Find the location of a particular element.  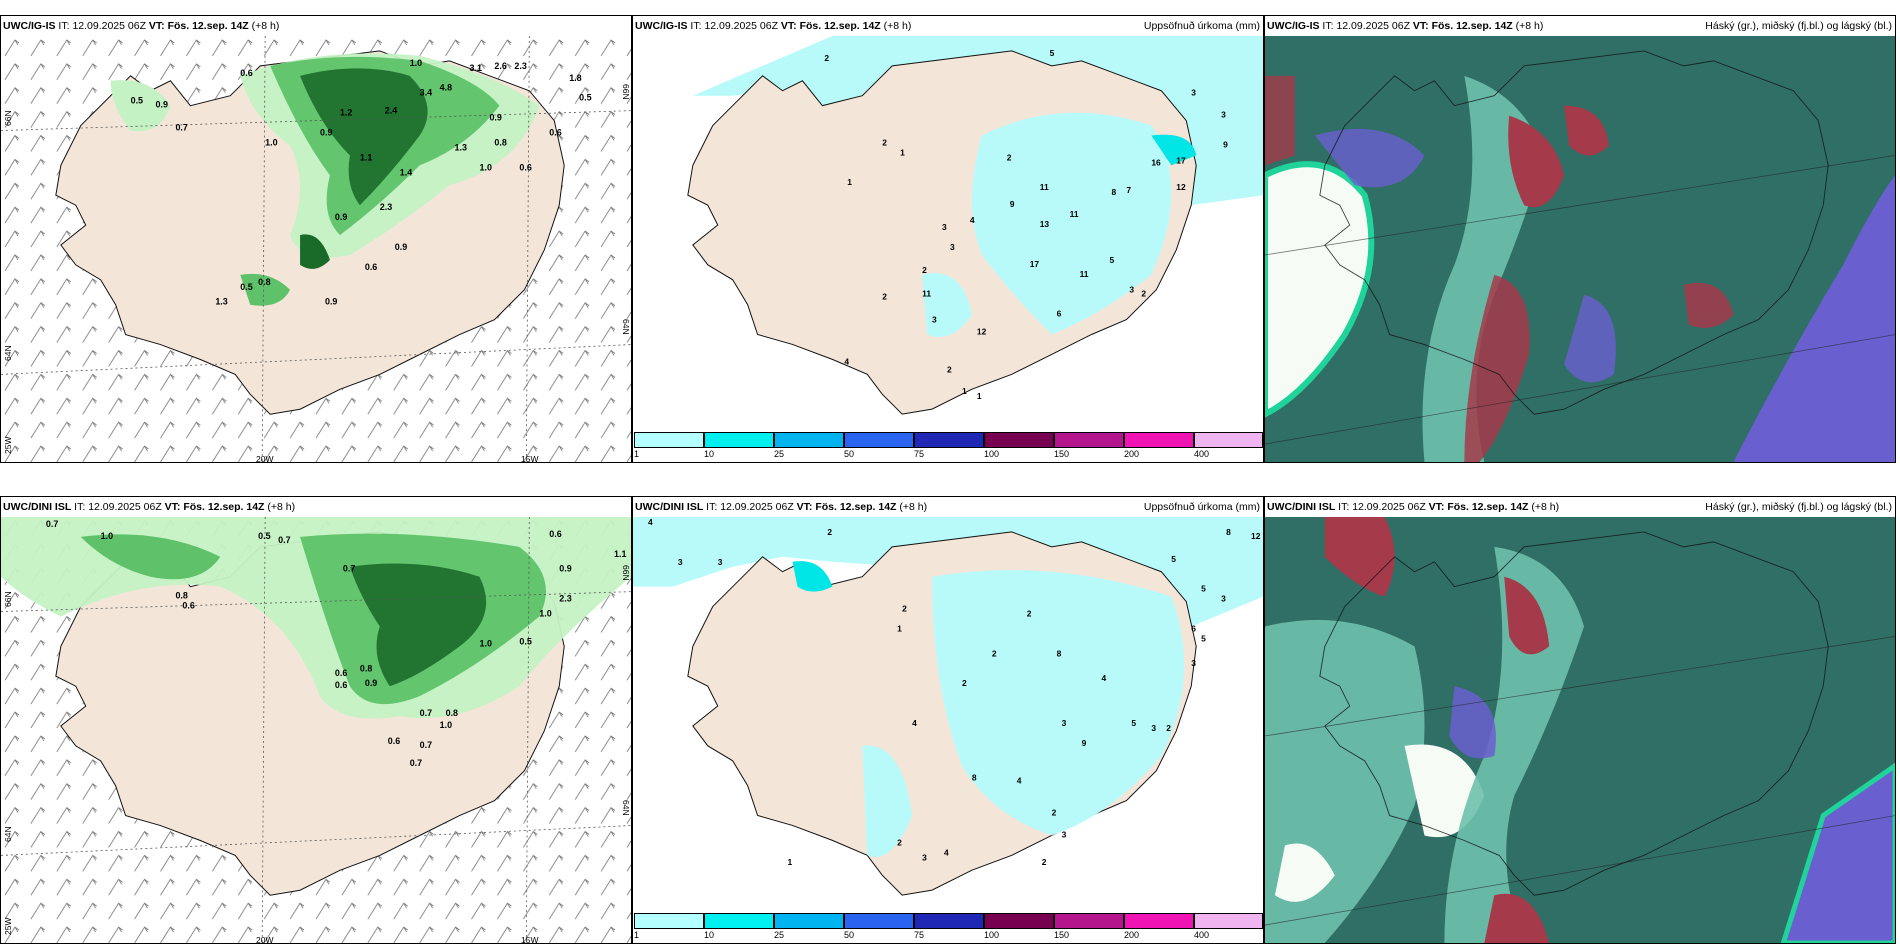

accum-label: 13 is located at coordinates (1045, 224).